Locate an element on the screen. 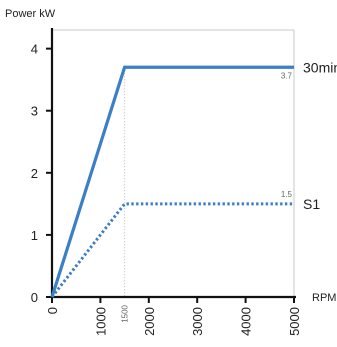  x-tick-label: 1000 is located at coordinates (100, 321).